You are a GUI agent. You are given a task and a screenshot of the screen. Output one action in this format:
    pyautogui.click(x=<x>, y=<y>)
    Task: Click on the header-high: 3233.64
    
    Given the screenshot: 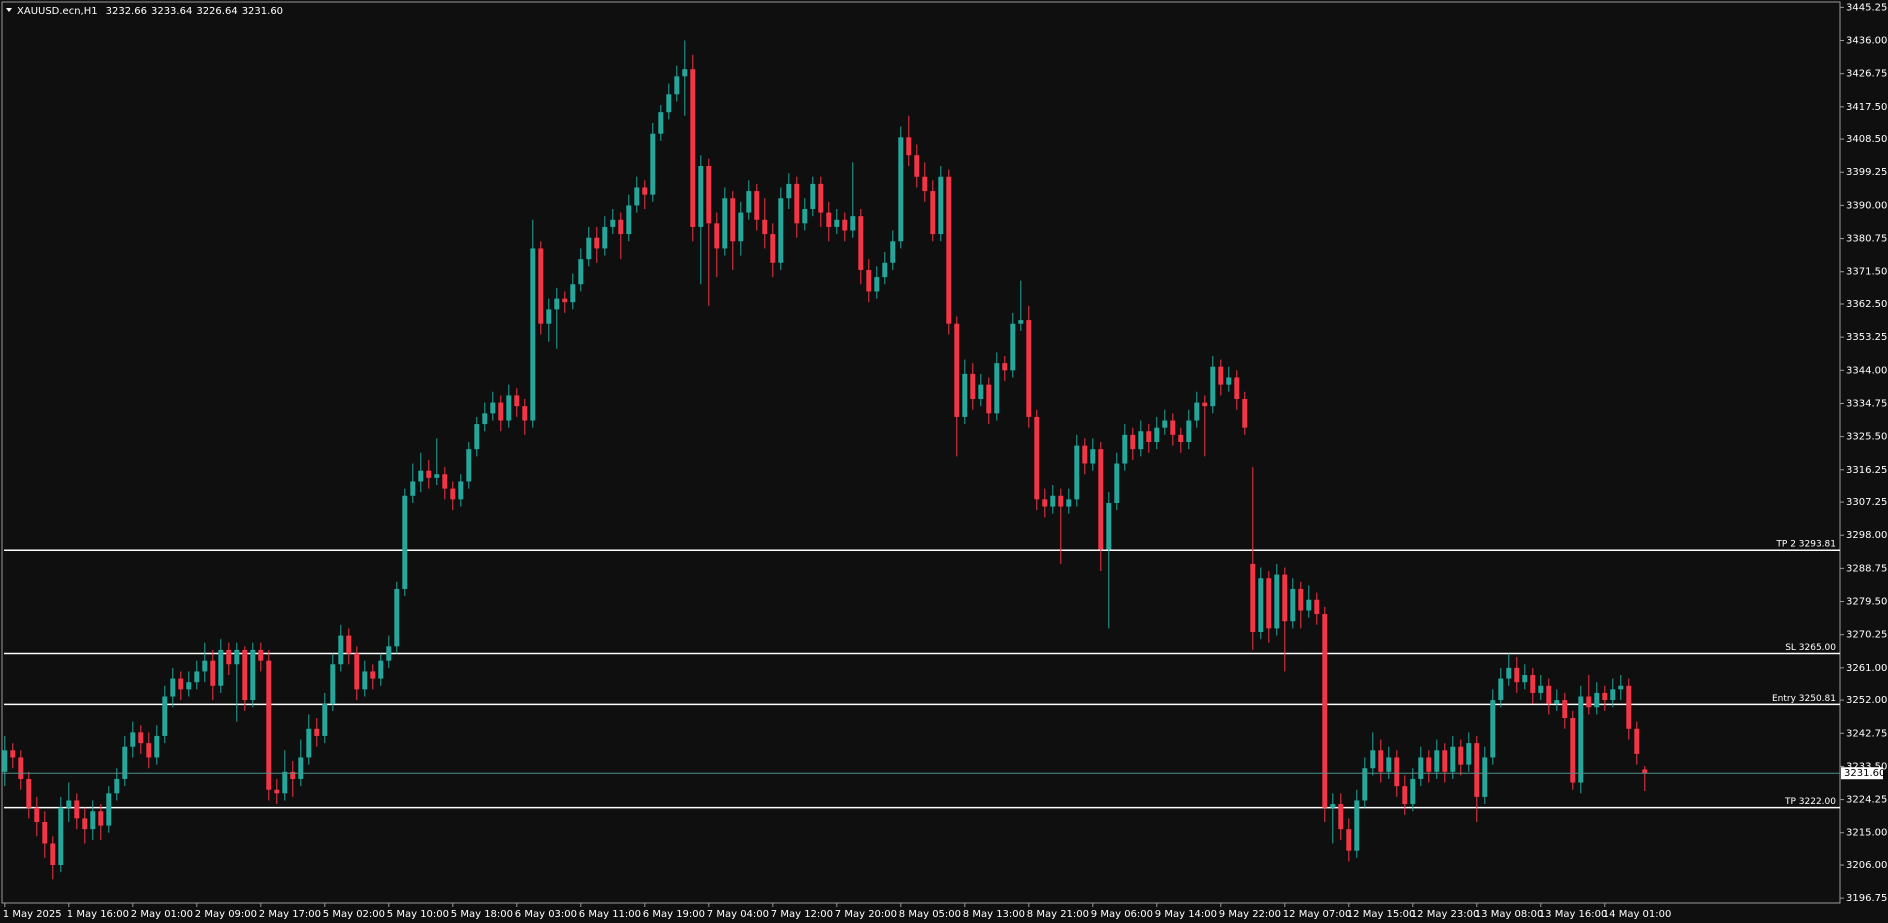 What is the action you would take?
    pyautogui.click(x=171, y=11)
    